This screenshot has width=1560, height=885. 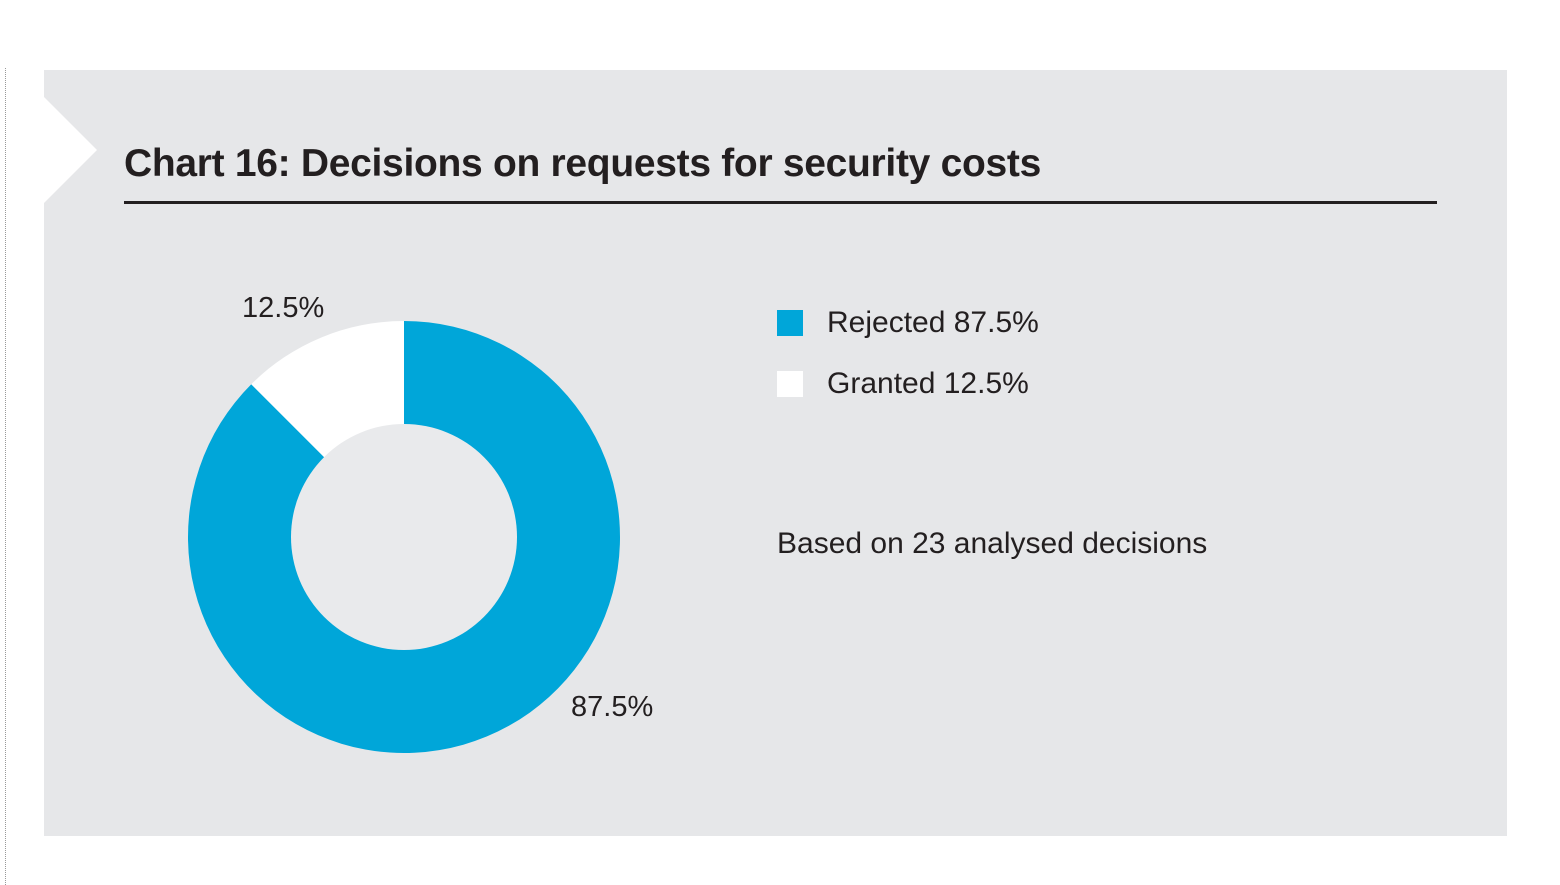 I want to click on legend-swatch-rejected, so click(x=790, y=323).